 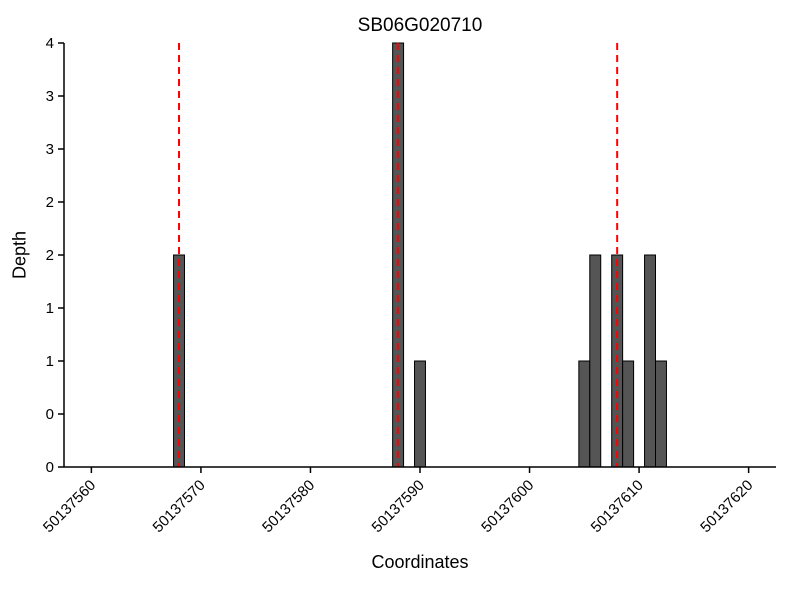 What do you see at coordinates (617, 506) in the screenshot?
I see `x-tick-label: 50137610` at bounding box center [617, 506].